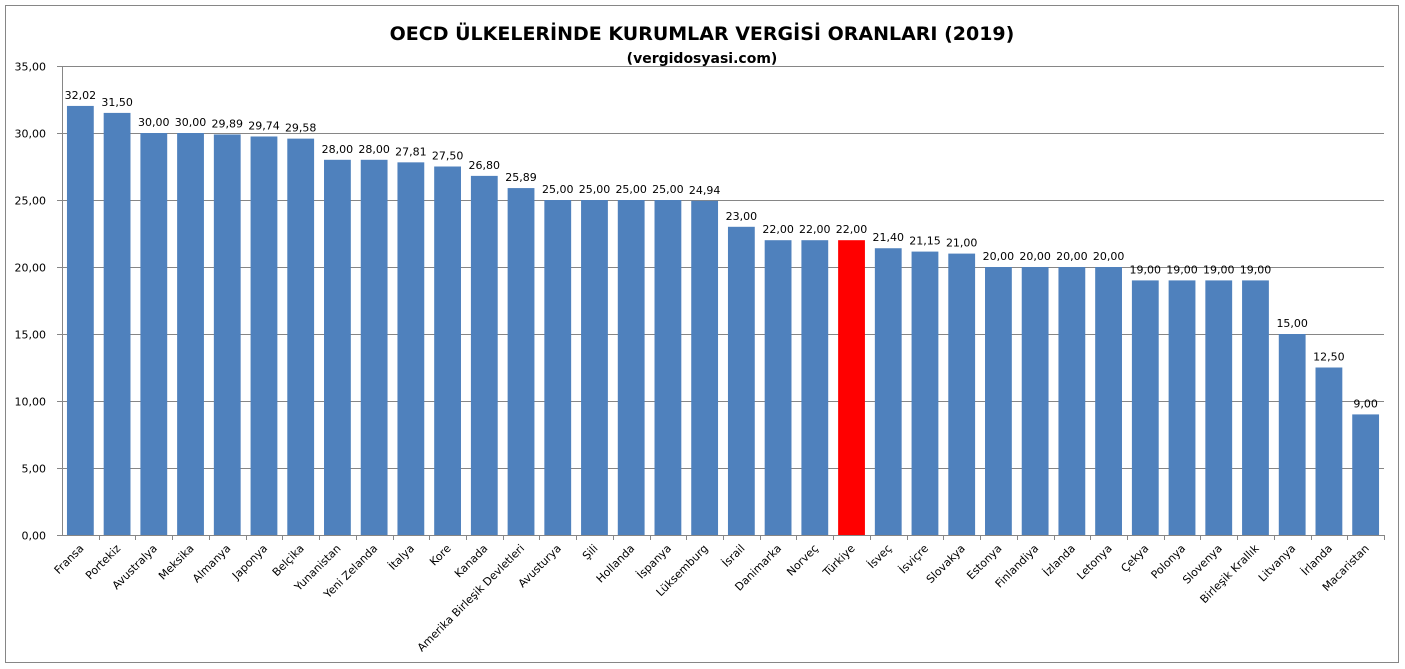 The height and width of the screenshot is (669, 1405). What do you see at coordinates (1365, 403) in the screenshot?
I see `data-label: 9,00` at bounding box center [1365, 403].